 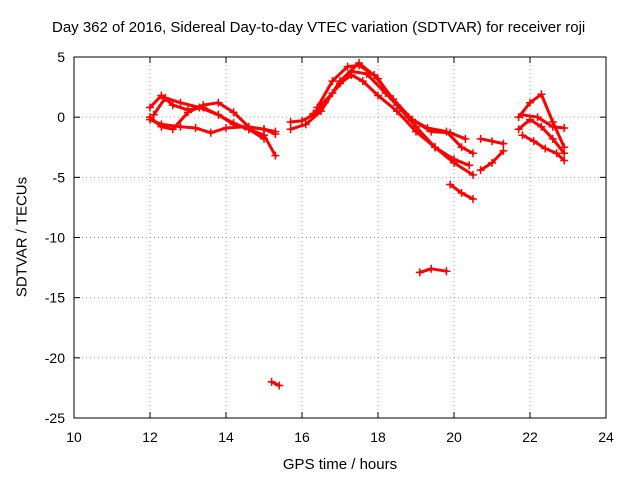 What do you see at coordinates (340, 464) in the screenshot?
I see `x-axis-label: GPS time / hours` at bounding box center [340, 464].